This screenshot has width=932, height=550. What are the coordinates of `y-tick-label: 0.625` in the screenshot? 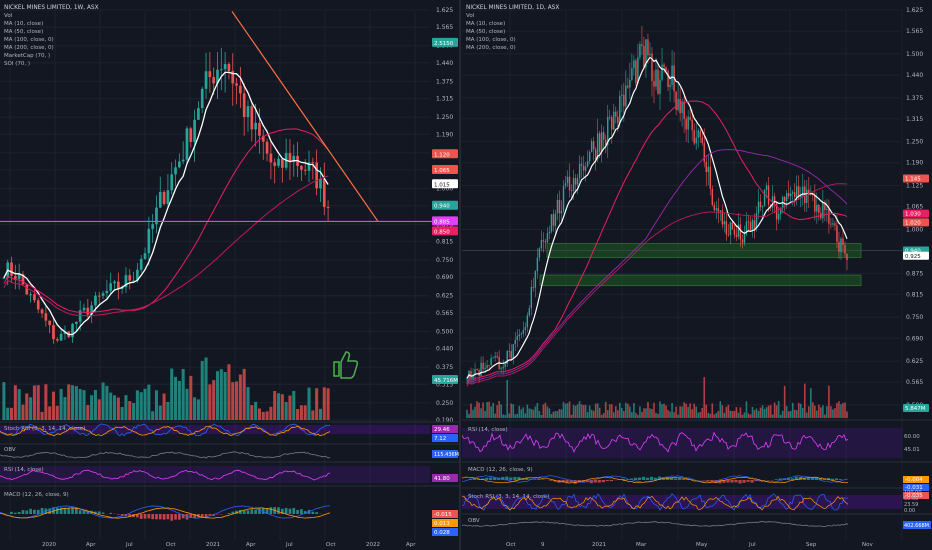 It's located at (444, 296).